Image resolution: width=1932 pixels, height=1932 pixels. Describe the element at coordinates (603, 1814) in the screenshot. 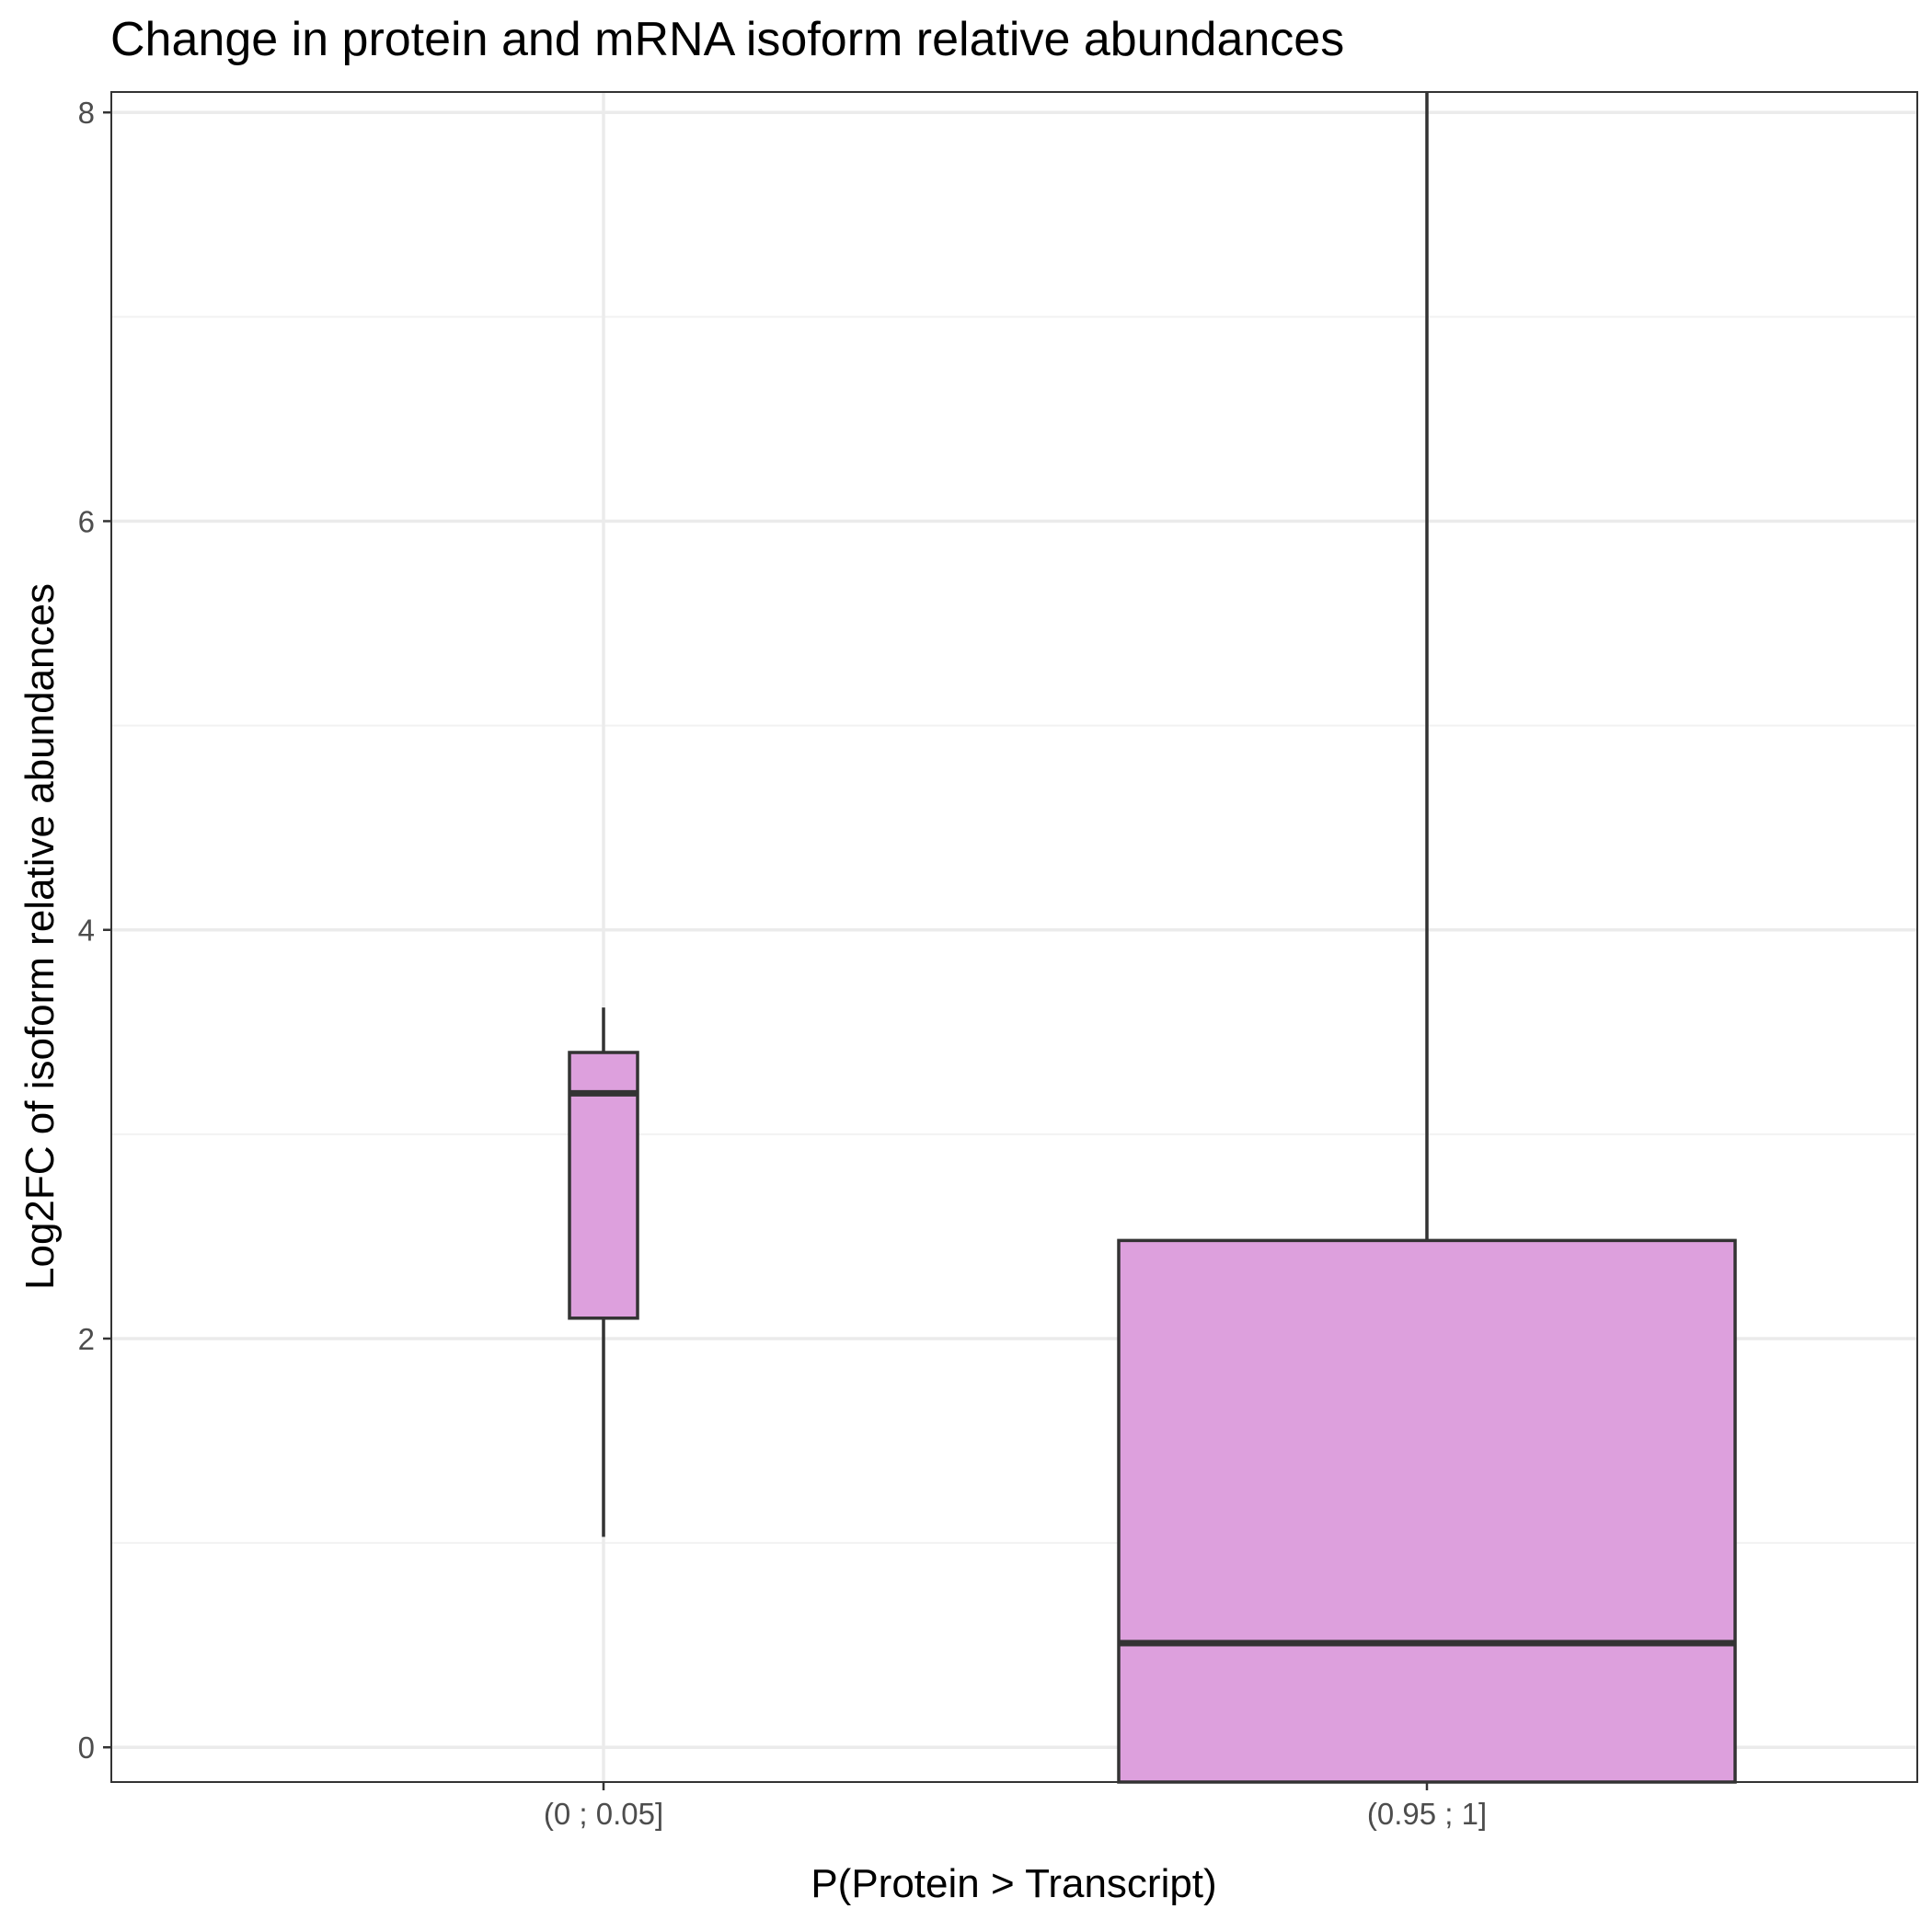

I see `x-tick-label: (0 ; 0.05]` at that location.